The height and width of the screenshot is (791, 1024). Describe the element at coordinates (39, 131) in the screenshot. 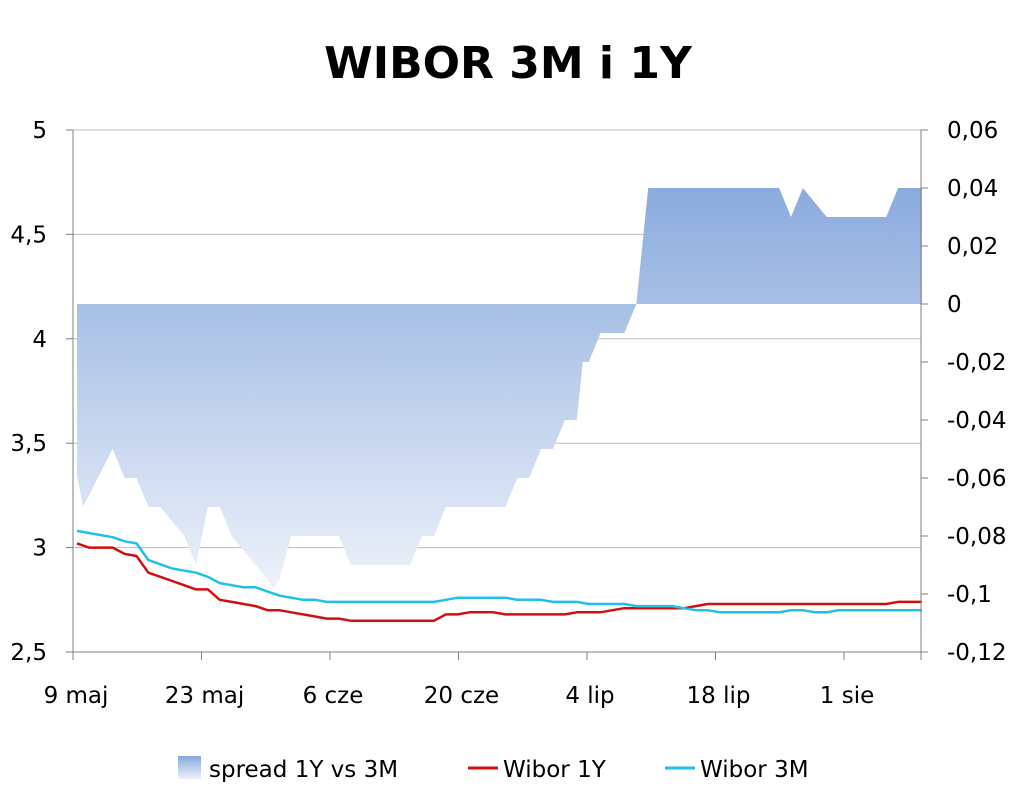

I see `left-tick-label: 5` at that location.